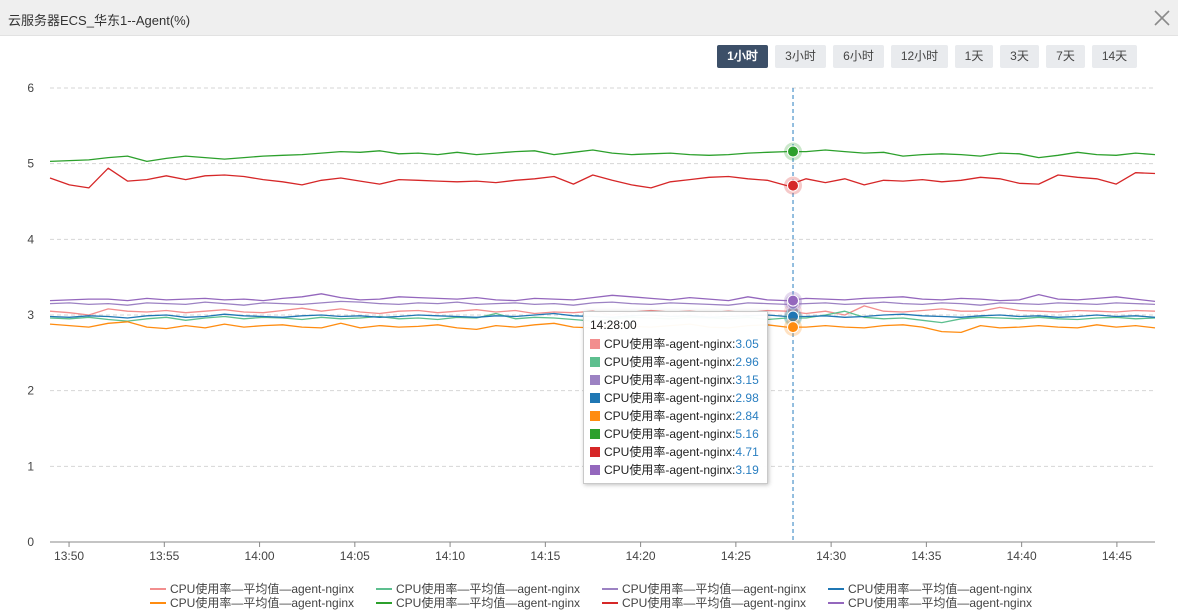 This screenshot has width=1178, height=614. What do you see at coordinates (747, 416) in the screenshot?
I see `tooltip-value: 2.84` at bounding box center [747, 416].